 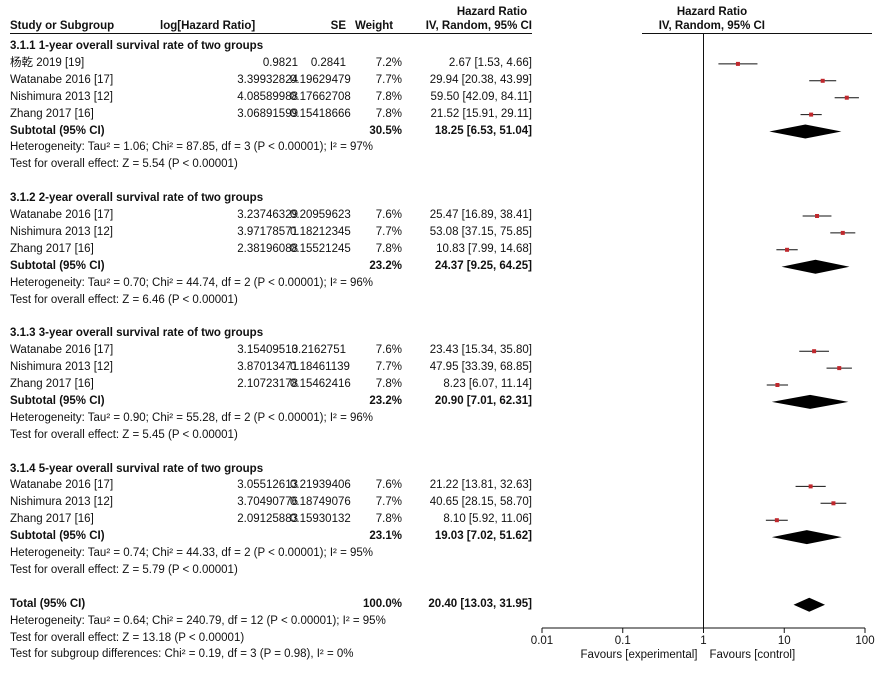 What do you see at coordinates (483, 130) in the screenshot?
I see `subtotal-ci: 18.25 [6.53, 51.04]` at bounding box center [483, 130].